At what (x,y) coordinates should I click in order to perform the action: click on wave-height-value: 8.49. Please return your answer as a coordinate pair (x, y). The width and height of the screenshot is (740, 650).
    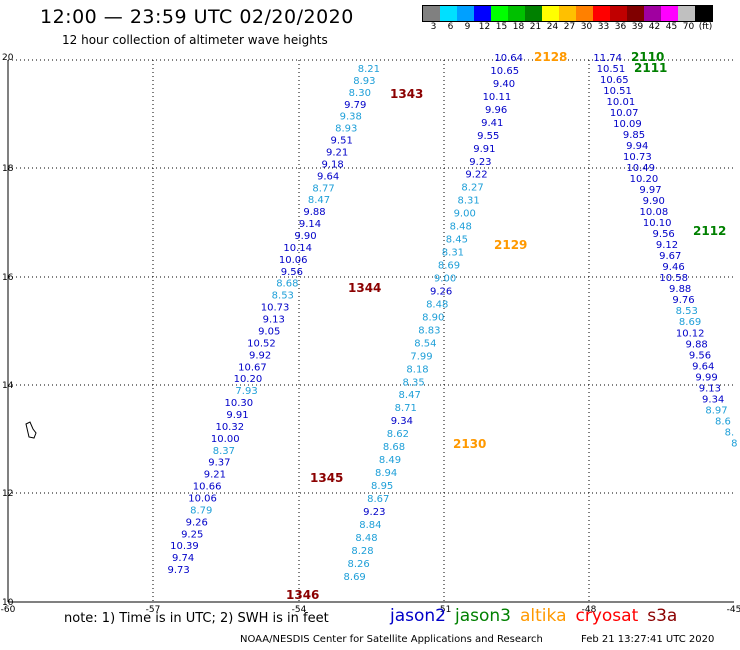
    Looking at the image, I should click on (390, 460).